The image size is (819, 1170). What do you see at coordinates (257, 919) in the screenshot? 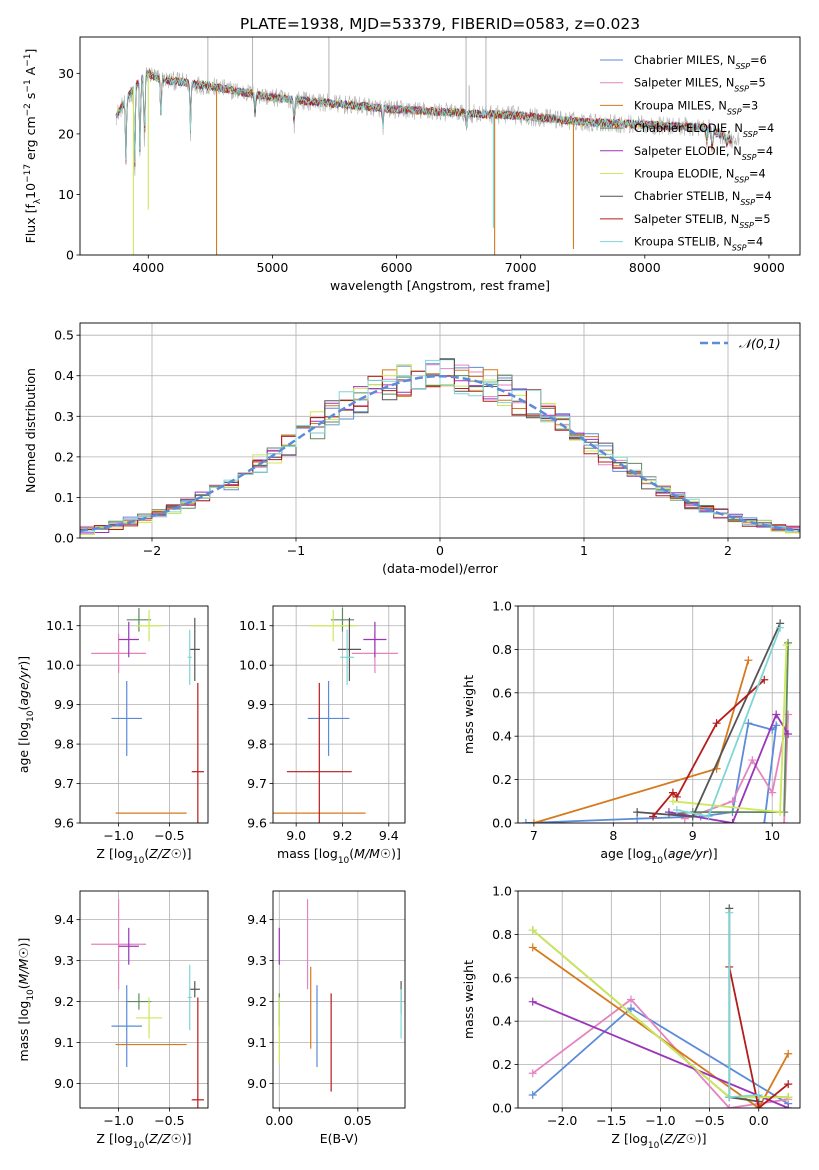
I see `y-tick-label: 9.4` at bounding box center [257, 919].